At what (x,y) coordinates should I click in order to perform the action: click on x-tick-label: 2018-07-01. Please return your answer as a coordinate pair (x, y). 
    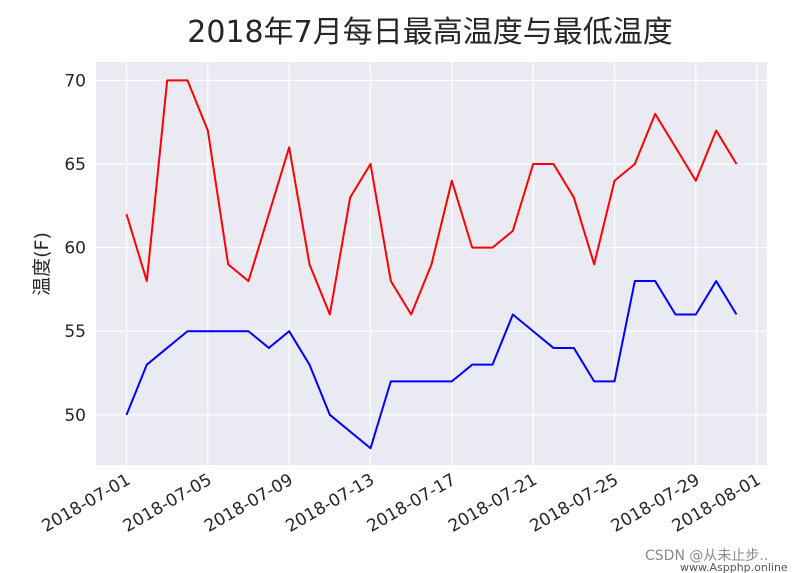
    Looking at the image, I should click on (86, 503).